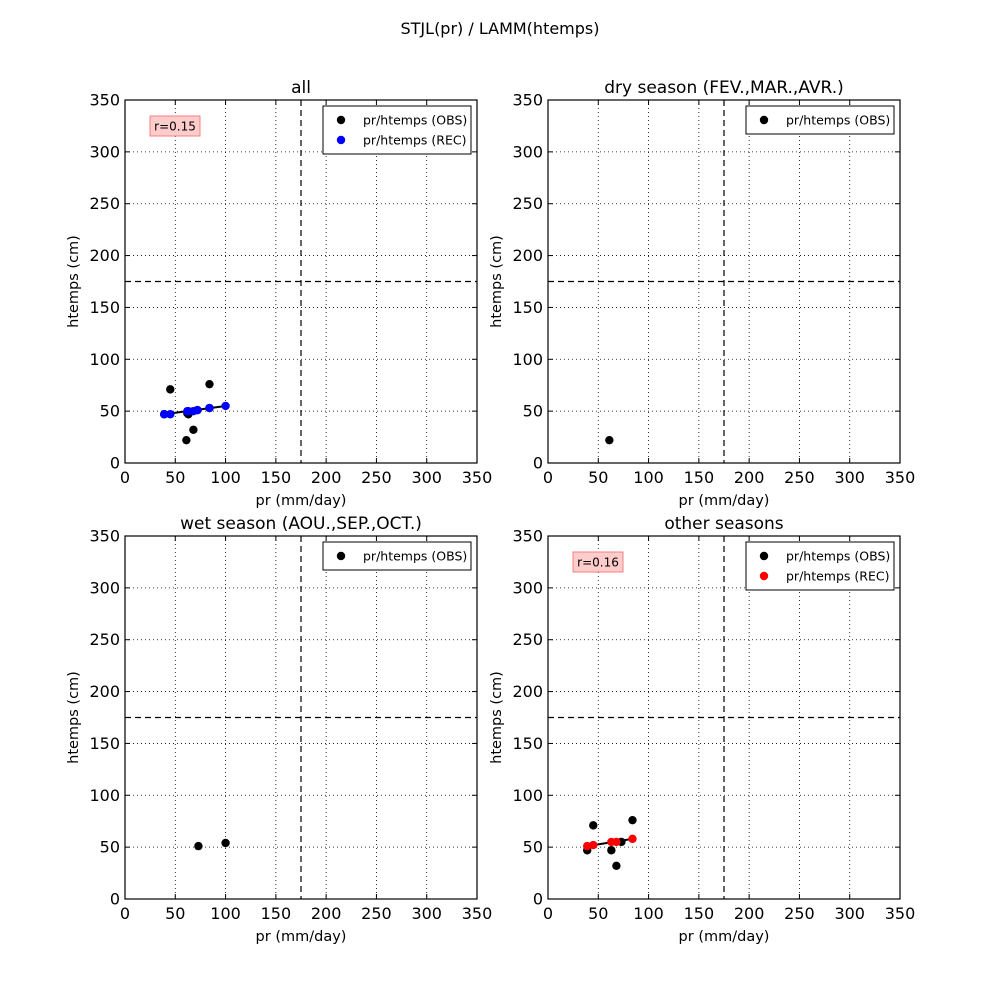 This screenshot has height=1000, width=1000. Describe the element at coordinates (500, 28) in the screenshot. I see `figure-title: STJL(pr) / LAMM(htemps)` at that location.